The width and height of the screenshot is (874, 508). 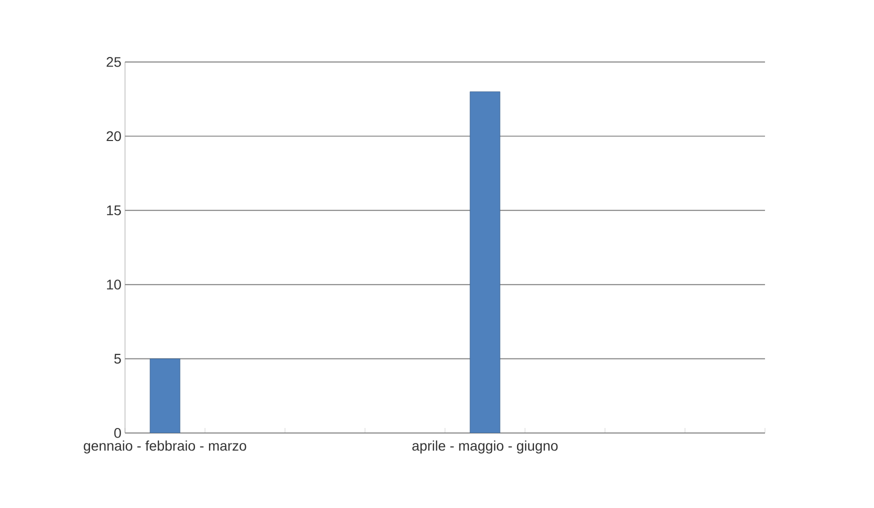 What do you see at coordinates (114, 285) in the screenshot?
I see `y-tick-label: 10` at bounding box center [114, 285].